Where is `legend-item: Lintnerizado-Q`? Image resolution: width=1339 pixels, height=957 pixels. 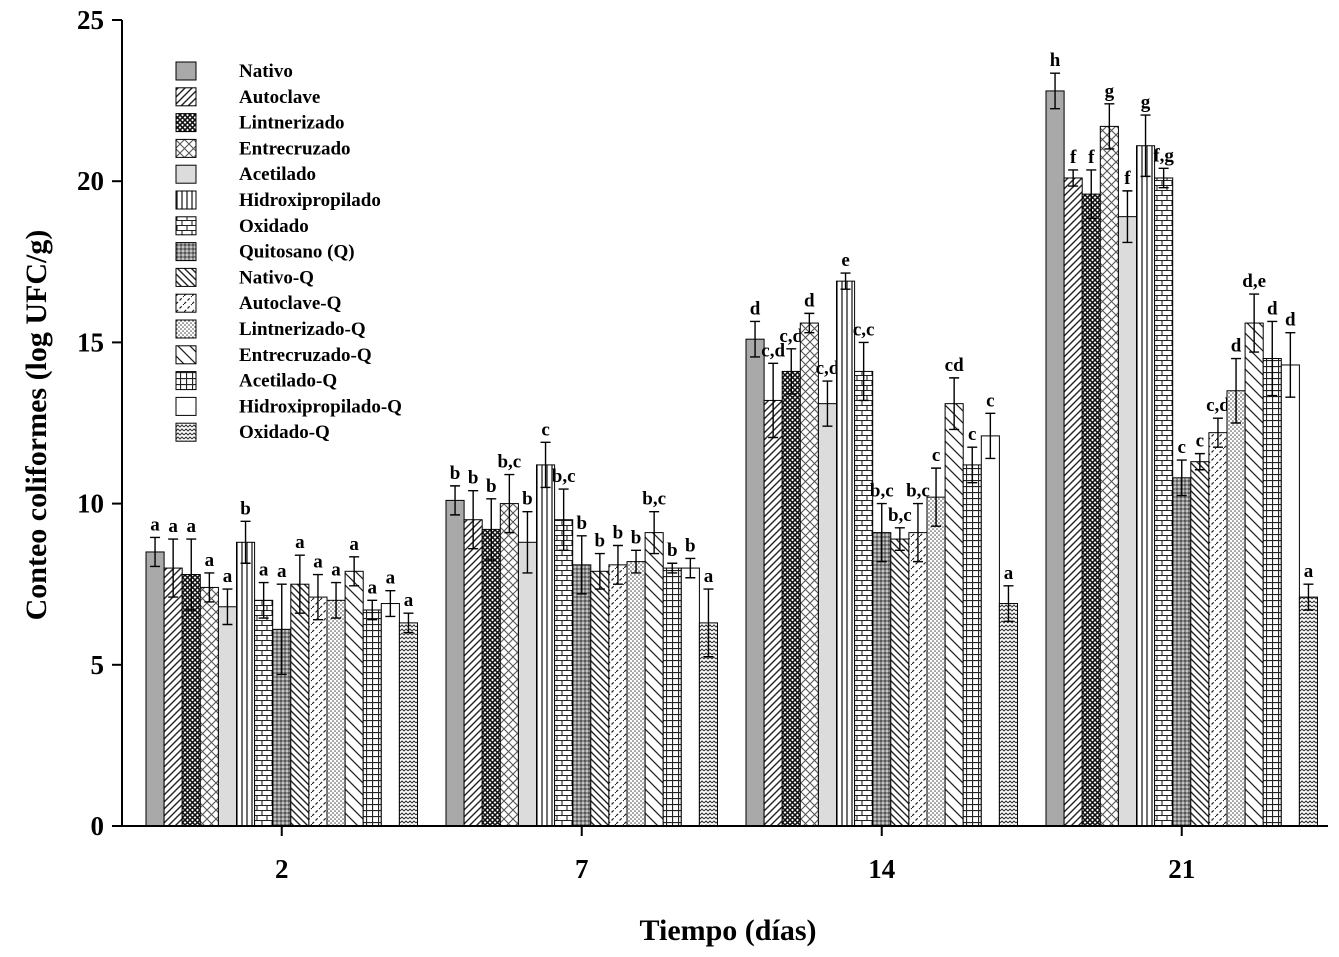 legend-item: Lintnerizado-Q is located at coordinates (270, 329).